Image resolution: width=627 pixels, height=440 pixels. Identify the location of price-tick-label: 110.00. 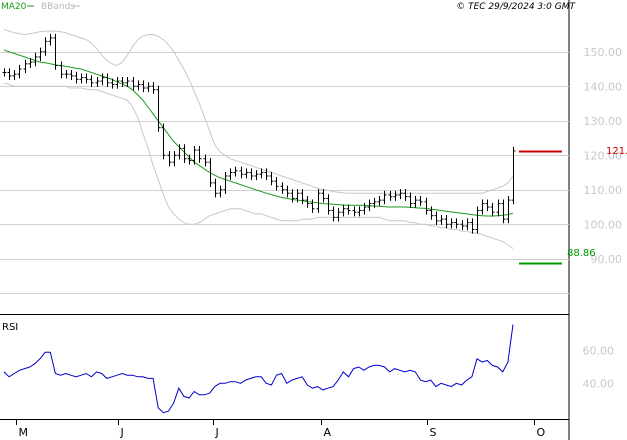
(603, 190).